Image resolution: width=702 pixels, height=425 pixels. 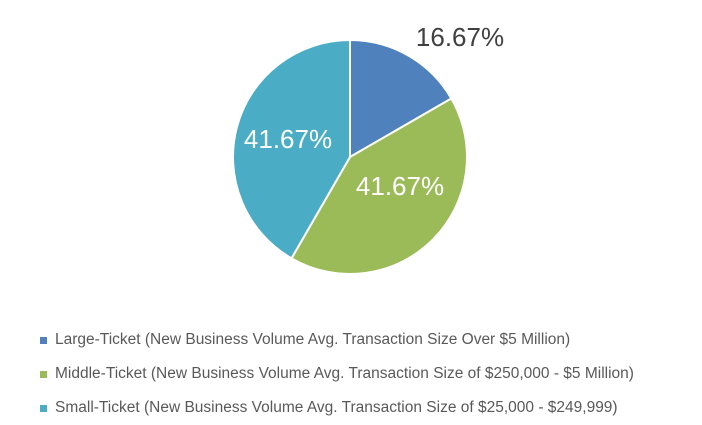 What do you see at coordinates (460, 37) in the screenshot?
I see `data-label: 16.67%` at bounding box center [460, 37].